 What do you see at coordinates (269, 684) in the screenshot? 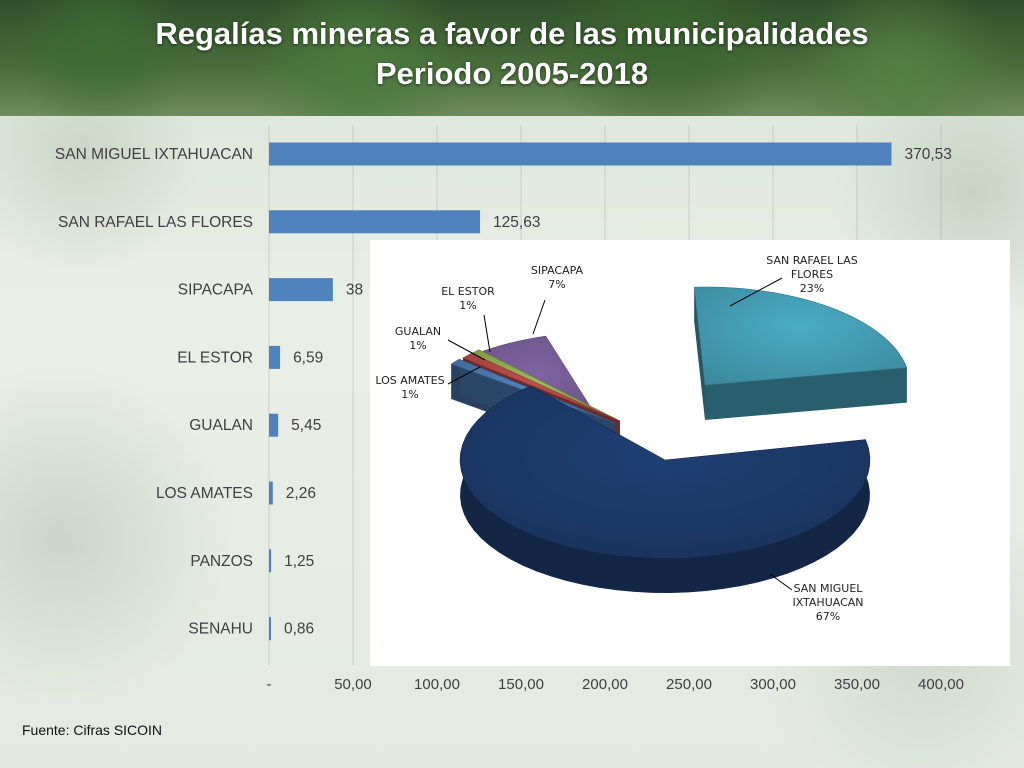
I see `x-tick-label: -` at bounding box center [269, 684].